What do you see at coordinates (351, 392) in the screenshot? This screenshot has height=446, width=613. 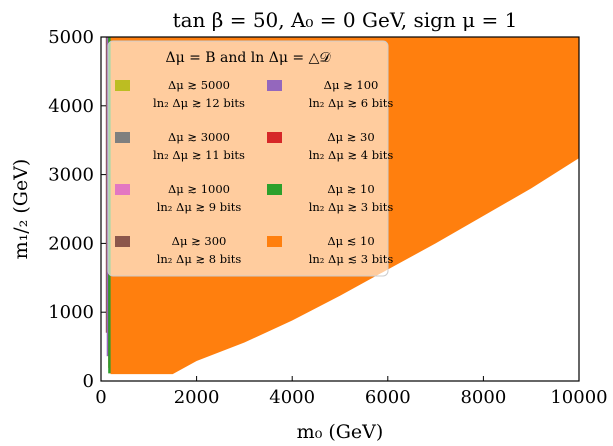 I see `x-axis: 0 2000 4000 6000 8000 10000` at bounding box center [351, 392].